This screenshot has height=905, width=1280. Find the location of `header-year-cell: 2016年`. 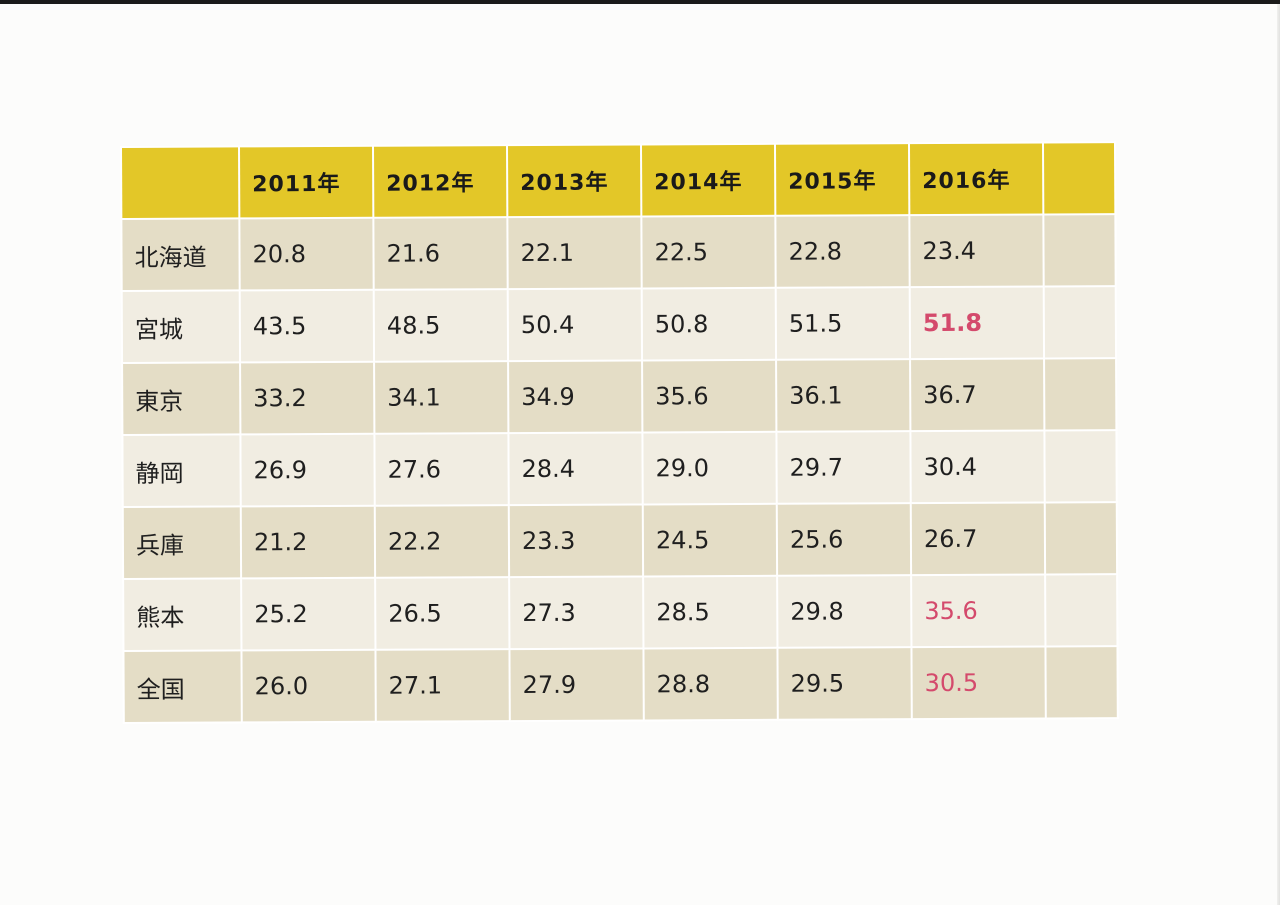

header-year-cell: 2016年 is located at coordinates (976, 179).